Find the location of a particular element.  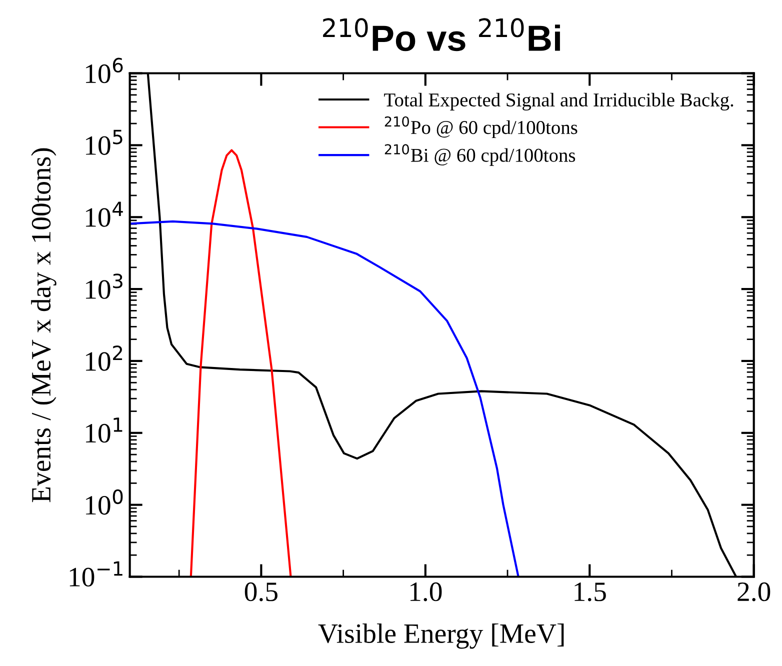

legend-label: Total Expected Signal and Irriducible Backg. is located at coordinates (559, 101).